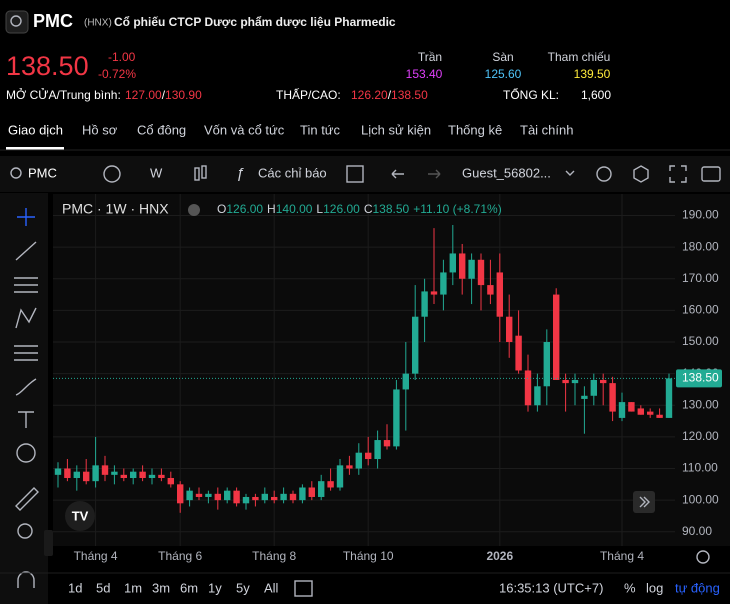 This screenshot has width=730, height=604. I want to click on fullscreen-button, so click(678, 174).